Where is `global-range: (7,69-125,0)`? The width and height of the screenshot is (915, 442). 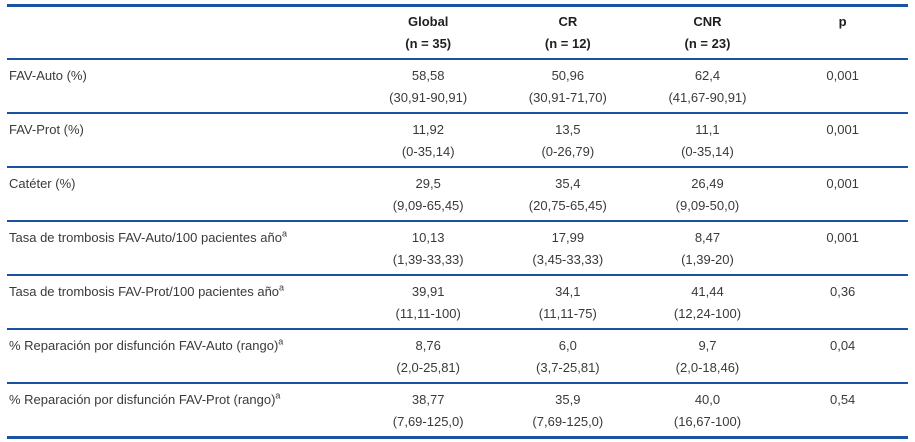
global-range: (7,69-125,0) is located at coordinates (428, 421).